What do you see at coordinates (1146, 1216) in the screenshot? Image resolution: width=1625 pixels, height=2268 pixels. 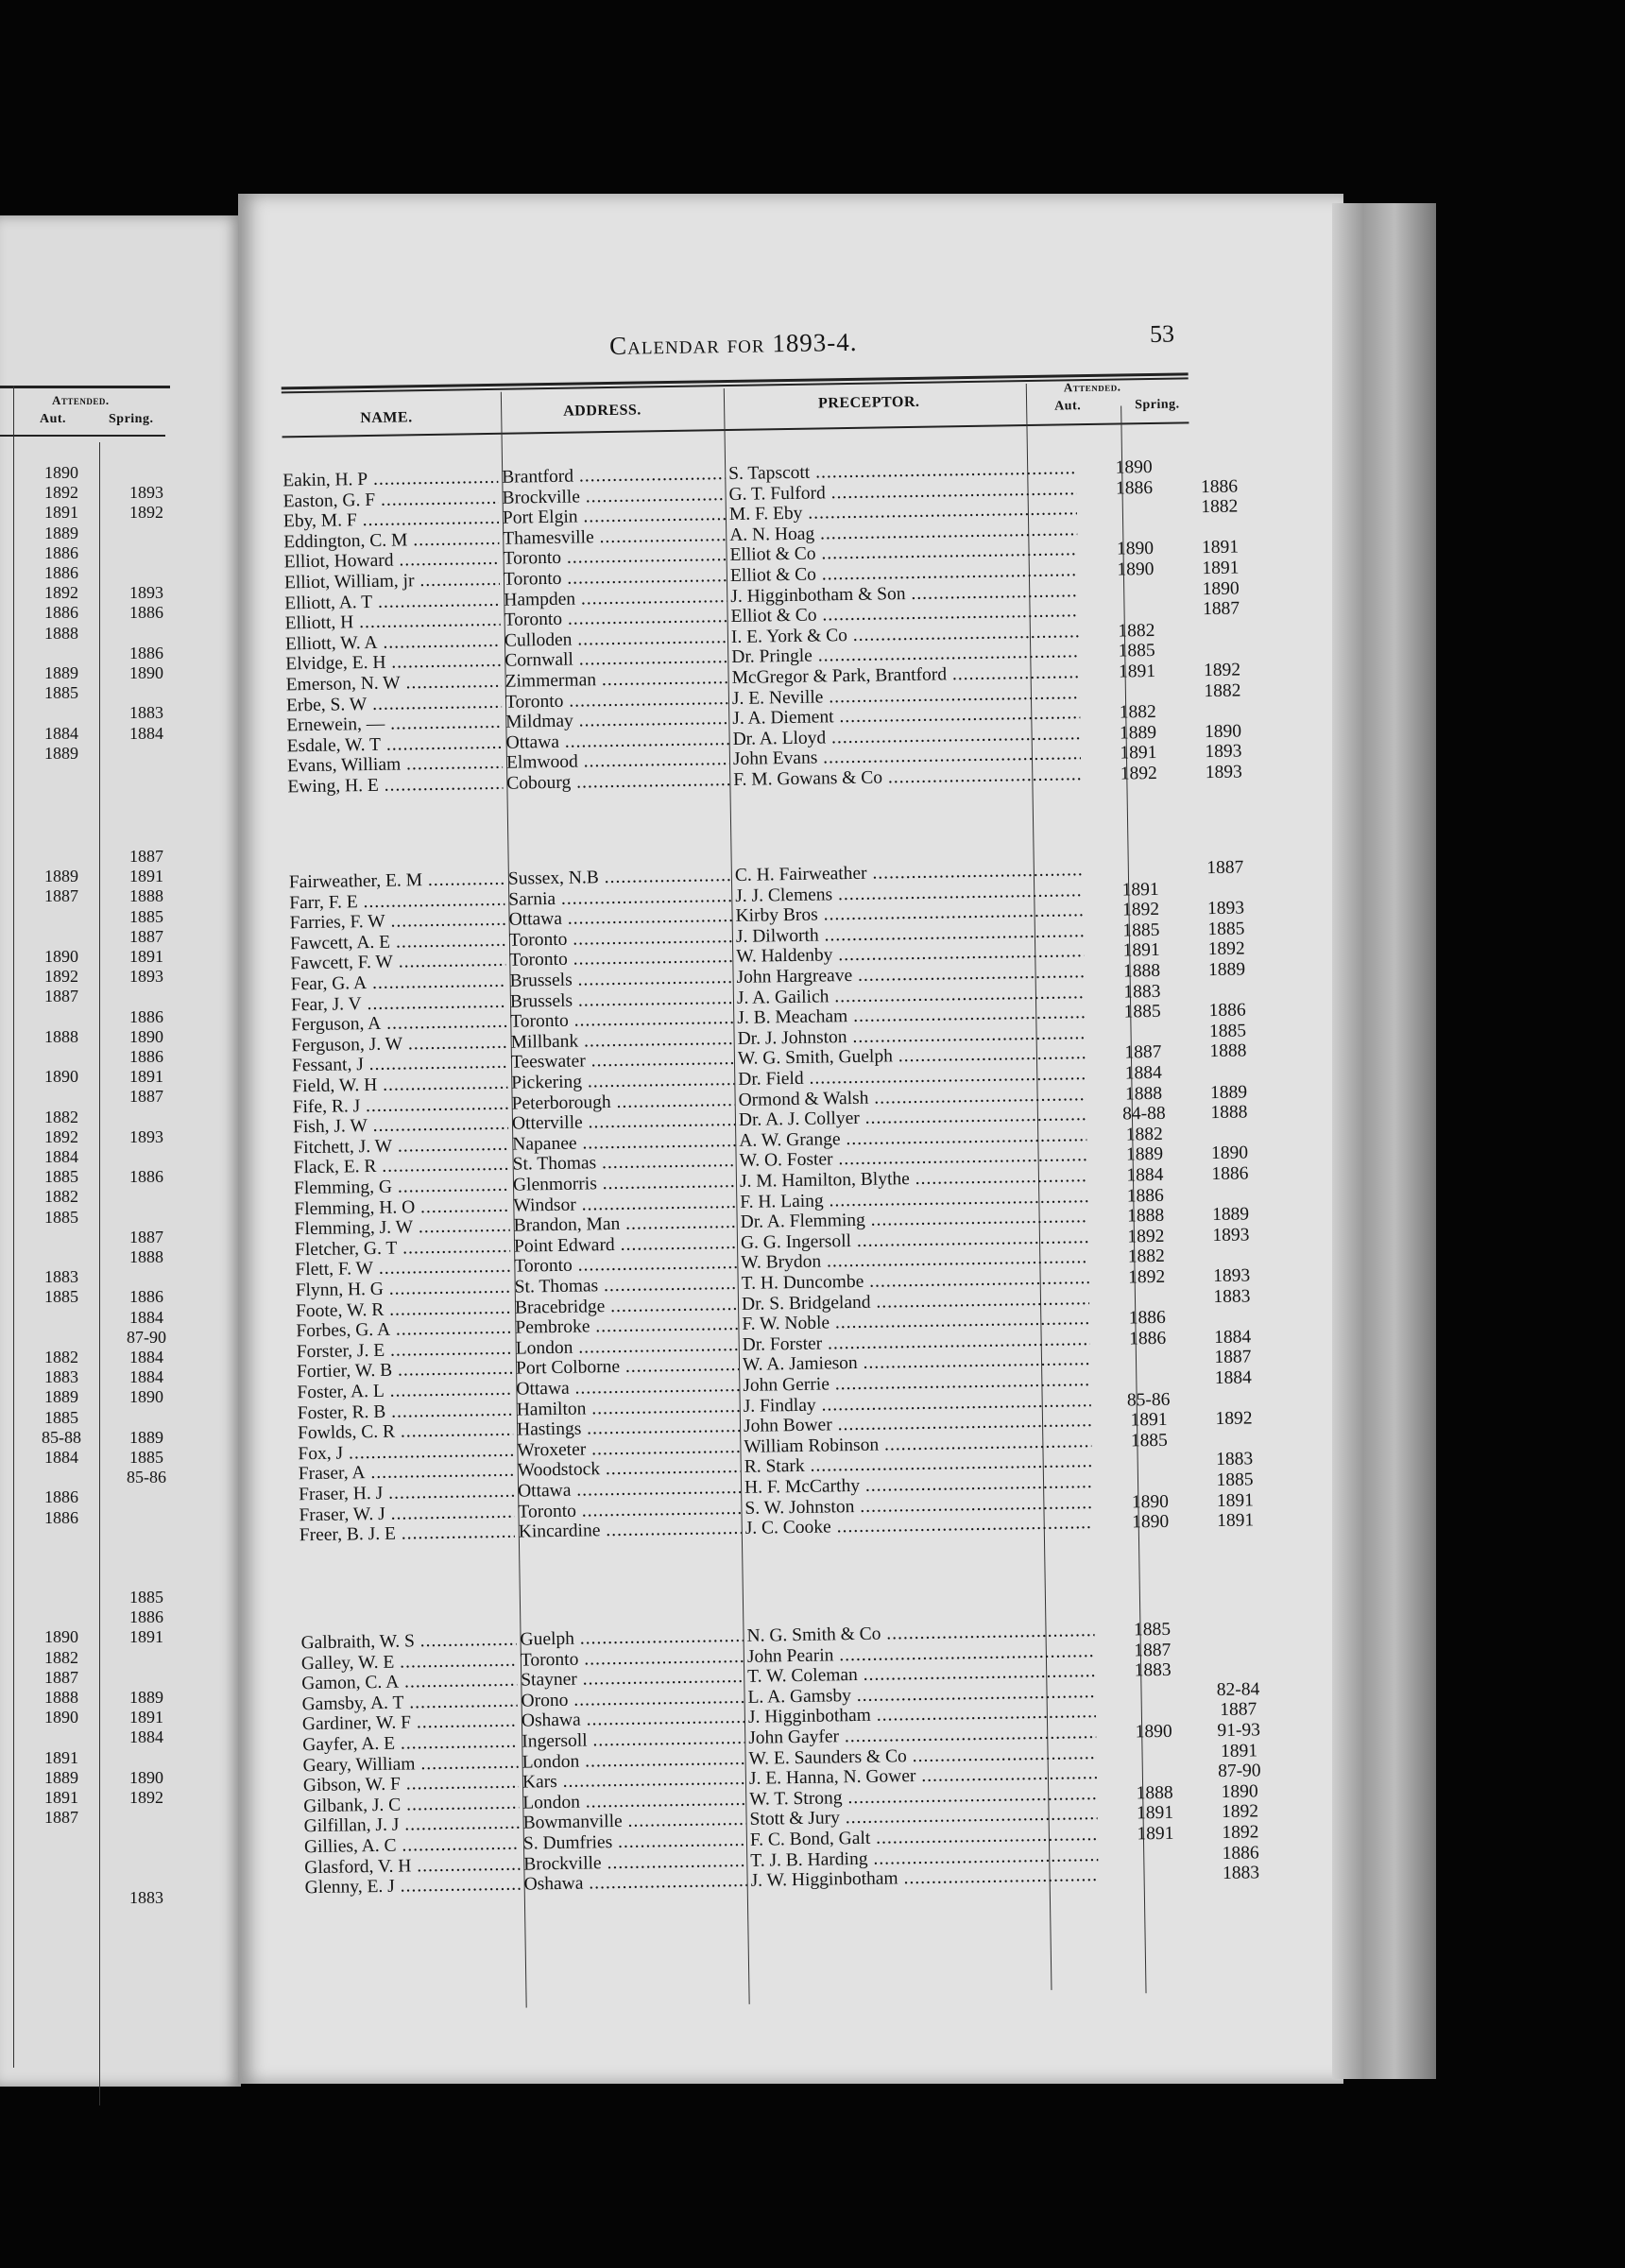 I see `entry-attended-aut: 1888` at bounding box center [1146, 1216].